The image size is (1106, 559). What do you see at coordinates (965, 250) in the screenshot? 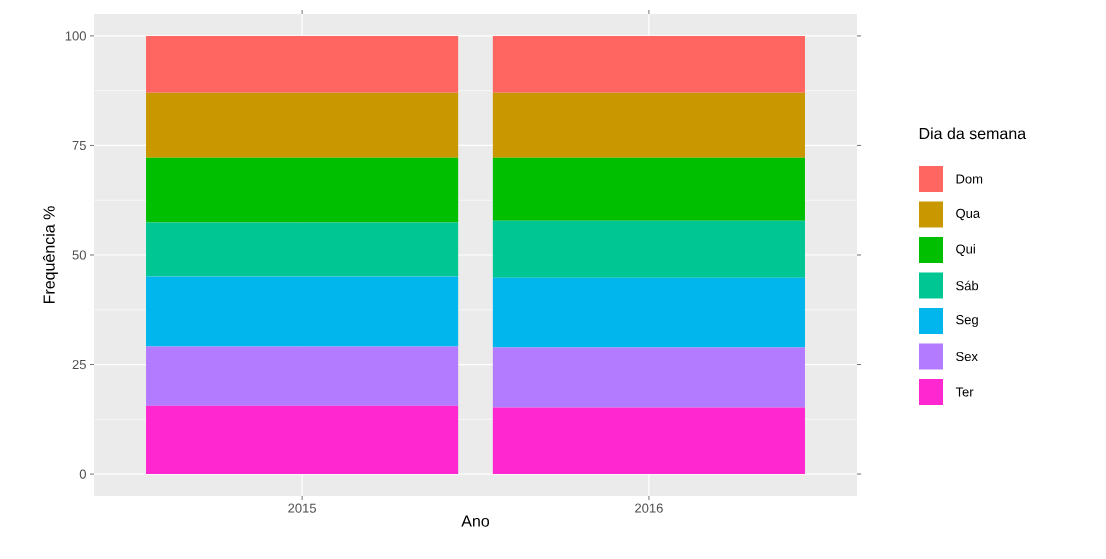
I see `legend-label: Qui` at bounding box center [965, 250].